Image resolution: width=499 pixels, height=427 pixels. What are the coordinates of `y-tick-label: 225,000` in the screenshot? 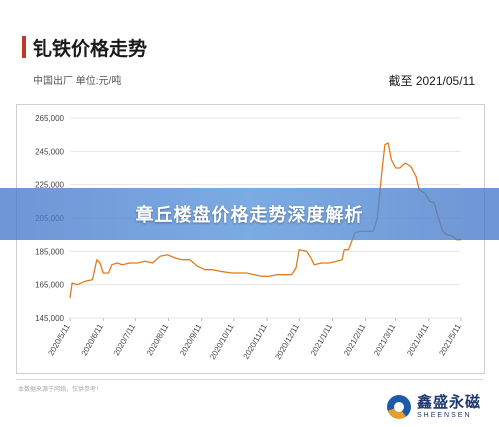 It's located at (49, 185).